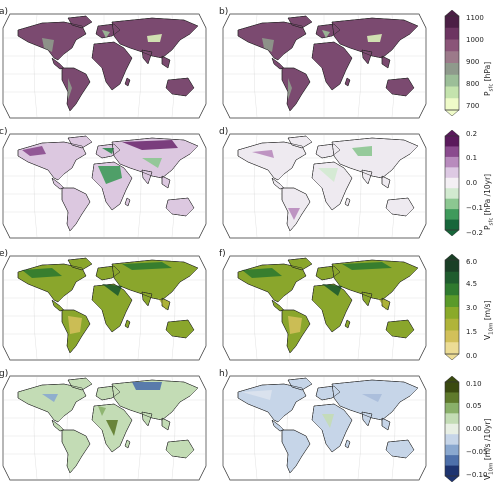 This screenshot has width=500, height=494. What do you see at coordinates (323, 425) in the screenshot?
I see `map-panel-h: h)` at bounding box center [323, 425].